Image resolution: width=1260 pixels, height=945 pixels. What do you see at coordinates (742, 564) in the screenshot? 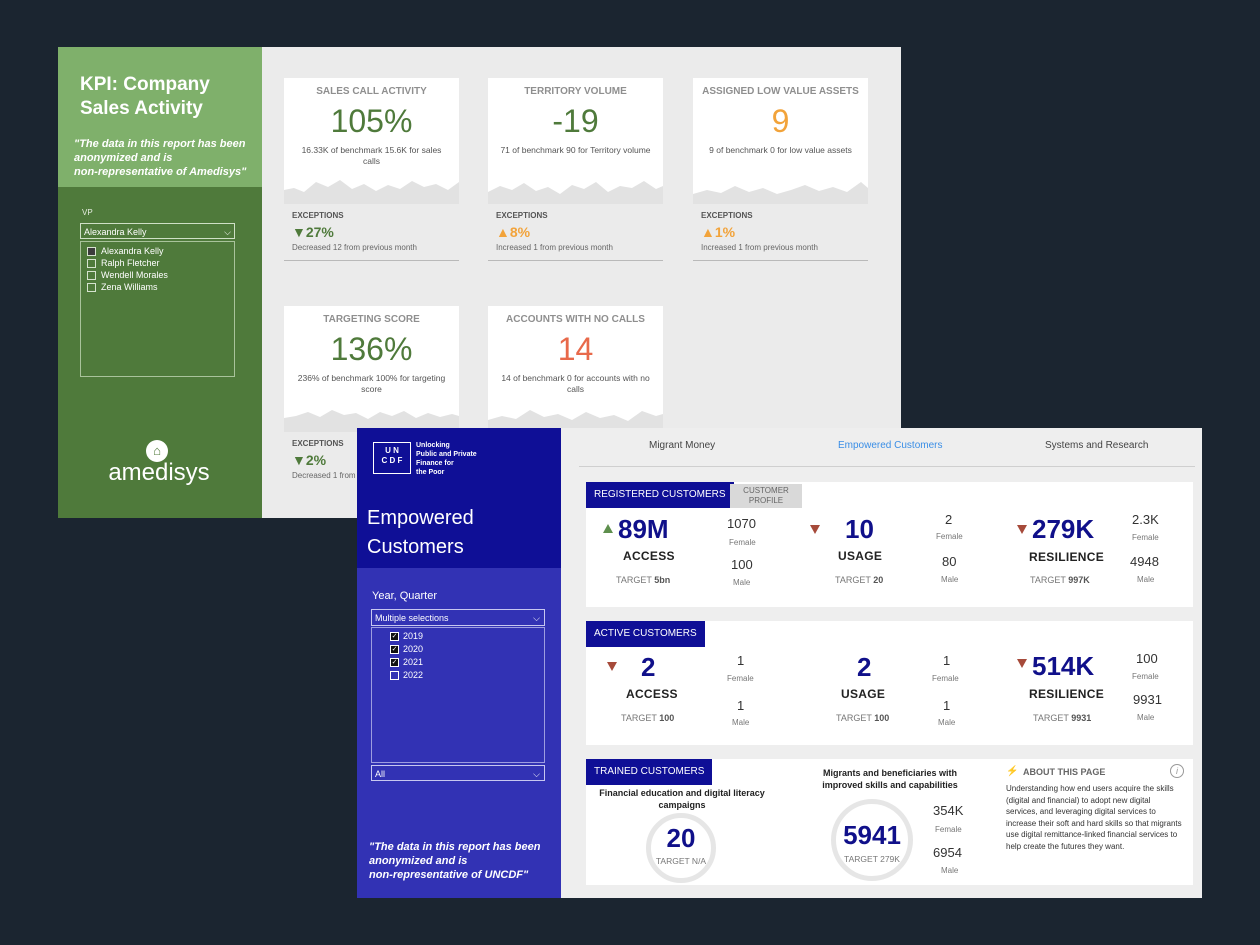
I see `male-count: 100` at bounding box center [742, 564].